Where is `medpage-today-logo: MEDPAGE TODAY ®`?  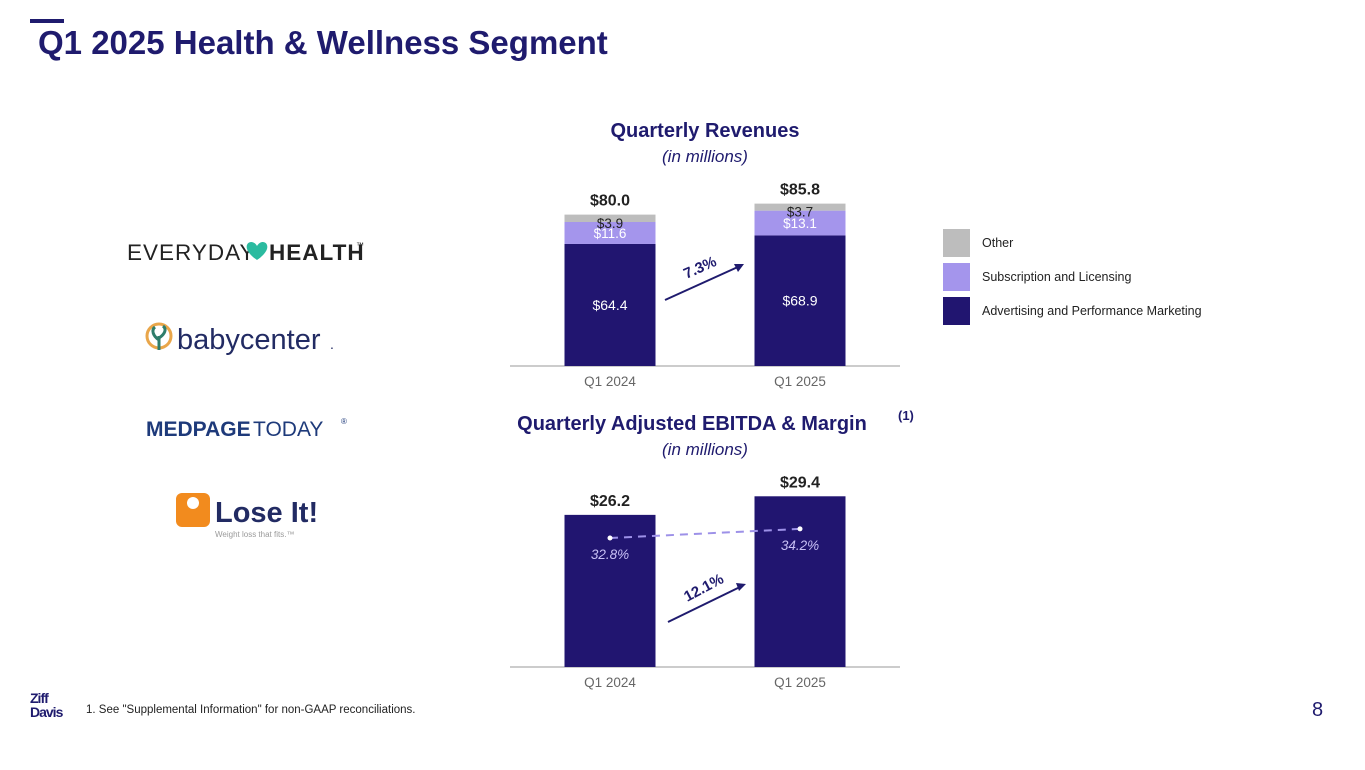
medpage-today-logo: MEDPAGE TODAY ® is located at coordinates (251, 429).